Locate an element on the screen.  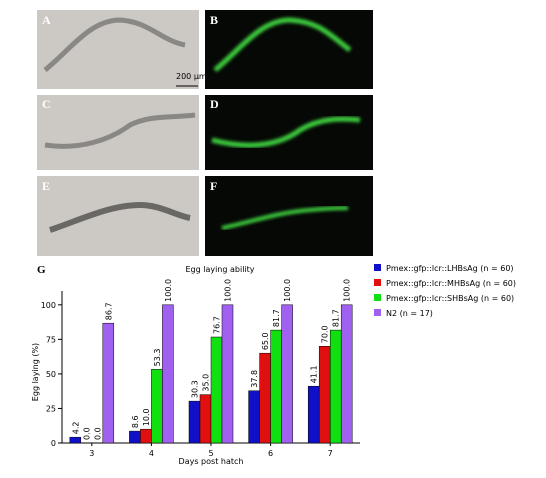
value-label: 65.0 is located at coordinates (265, 341).